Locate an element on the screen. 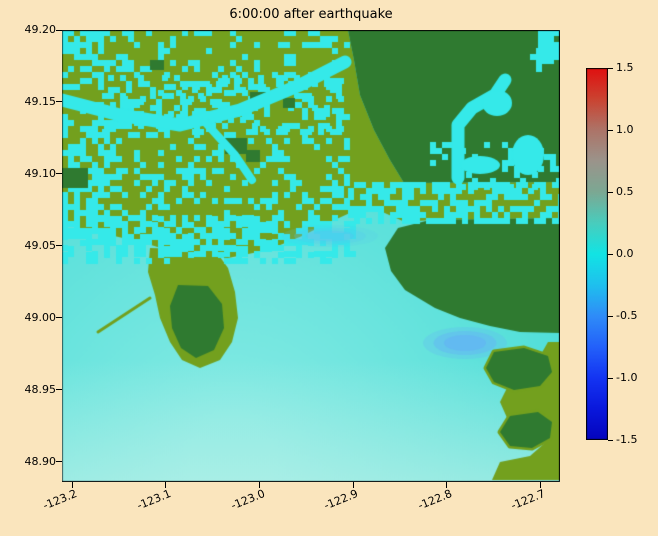 The width and height of the screenshot is (658, 536). y-tick-label: 49.10 is located at coordinates (40, 173).